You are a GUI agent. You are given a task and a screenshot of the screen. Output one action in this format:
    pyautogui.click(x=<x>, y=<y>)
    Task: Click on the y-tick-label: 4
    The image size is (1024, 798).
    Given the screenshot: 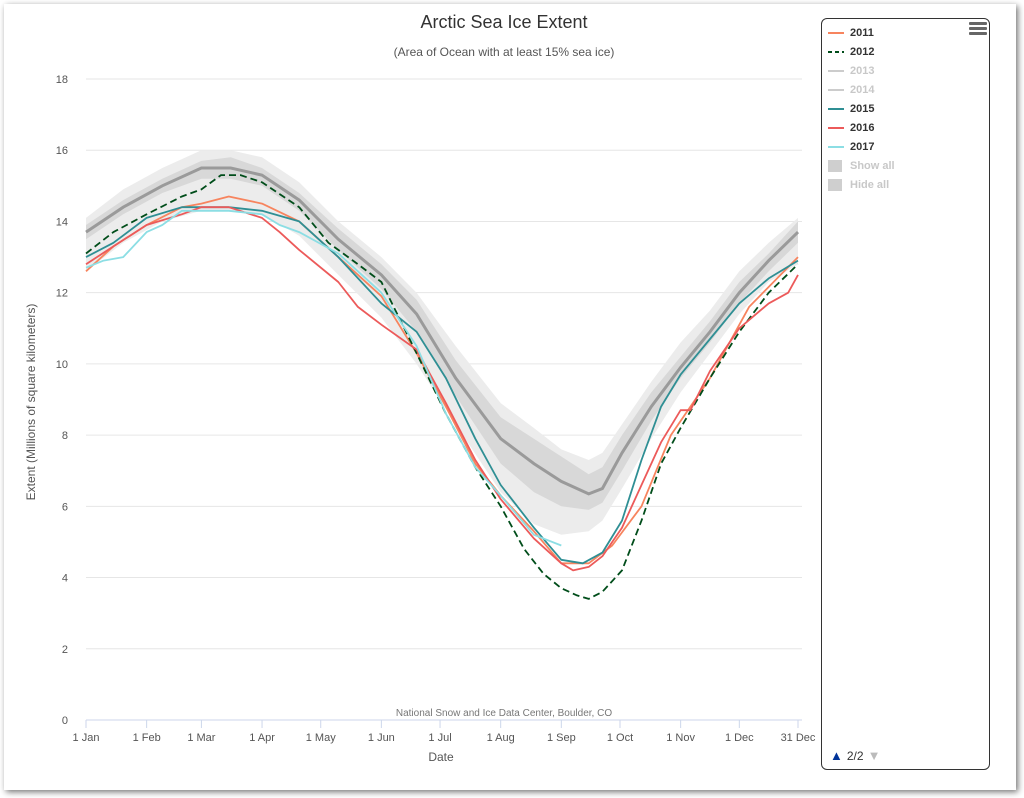 What is the action you would take?
    pyautogui.click(x=65, y=579)
    